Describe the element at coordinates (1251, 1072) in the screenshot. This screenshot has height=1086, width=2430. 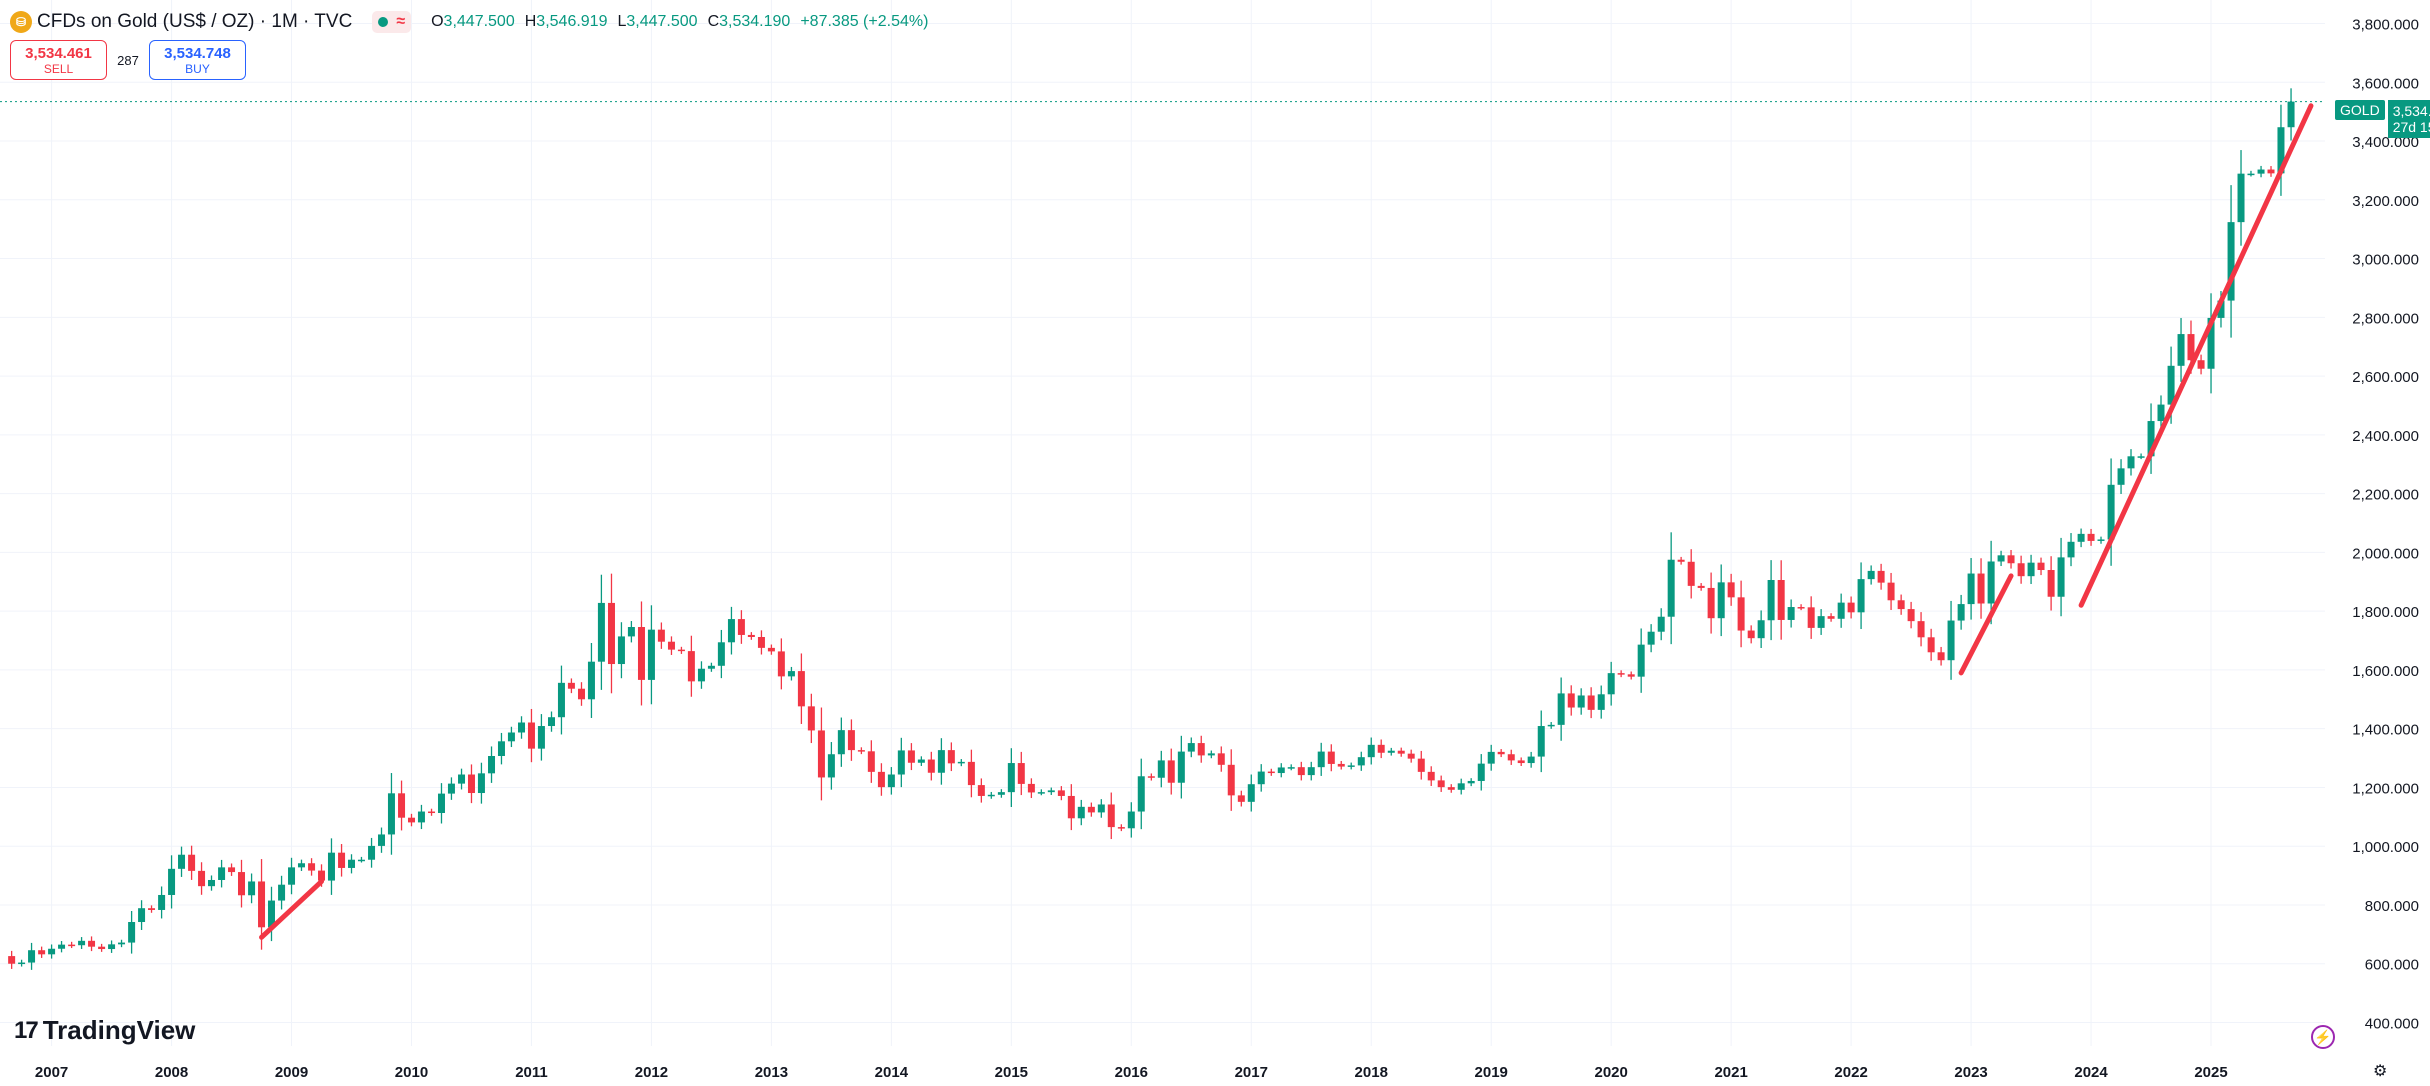
I see `time-tick-label: 2017` at that location.